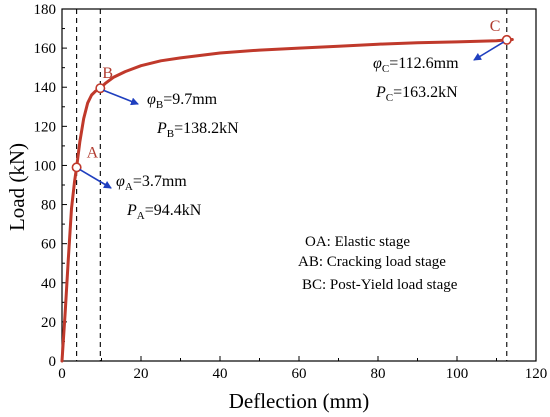  I want to click on y-tick-label: 20, so click(48, 323).